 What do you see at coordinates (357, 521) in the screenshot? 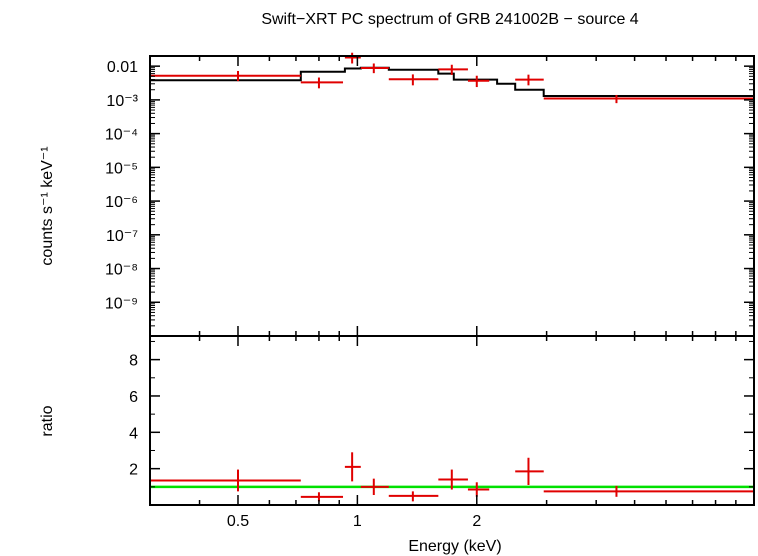
I see `x-tick-label: 1` at bounding box center [357, 521].